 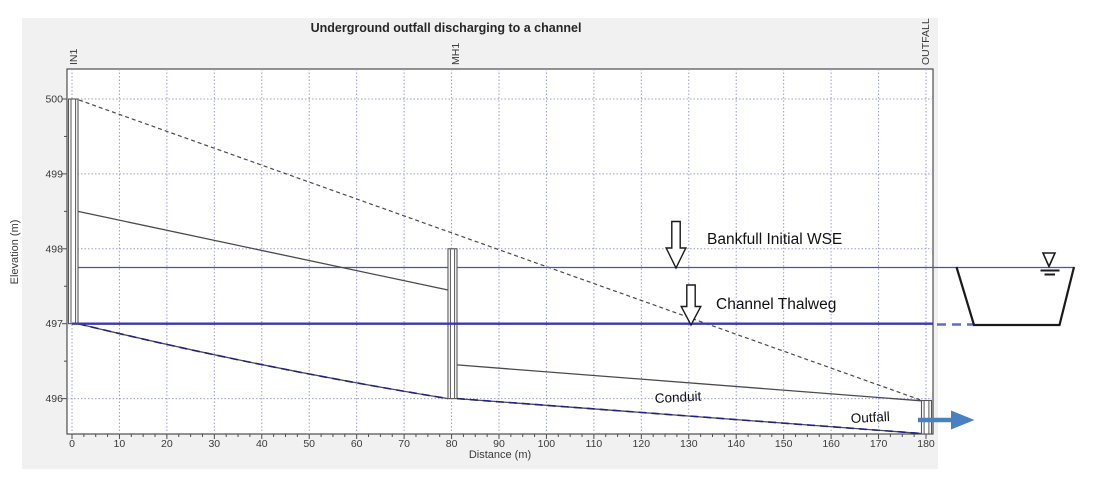 What do you see at coordinates (263, 250) in the screenshot?
I see `conduit1-crown-line` at bounding box center [263, 250].